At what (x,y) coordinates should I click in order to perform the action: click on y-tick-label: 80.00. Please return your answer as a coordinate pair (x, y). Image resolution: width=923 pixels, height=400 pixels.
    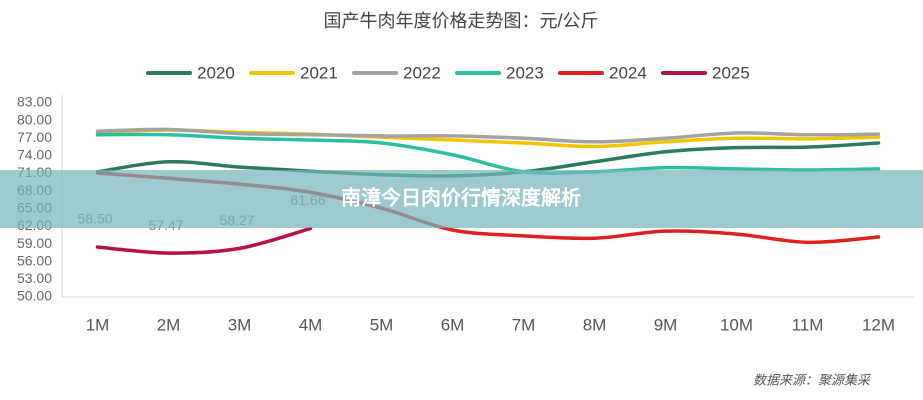
    Looking at the image, I should click on (34, 119).